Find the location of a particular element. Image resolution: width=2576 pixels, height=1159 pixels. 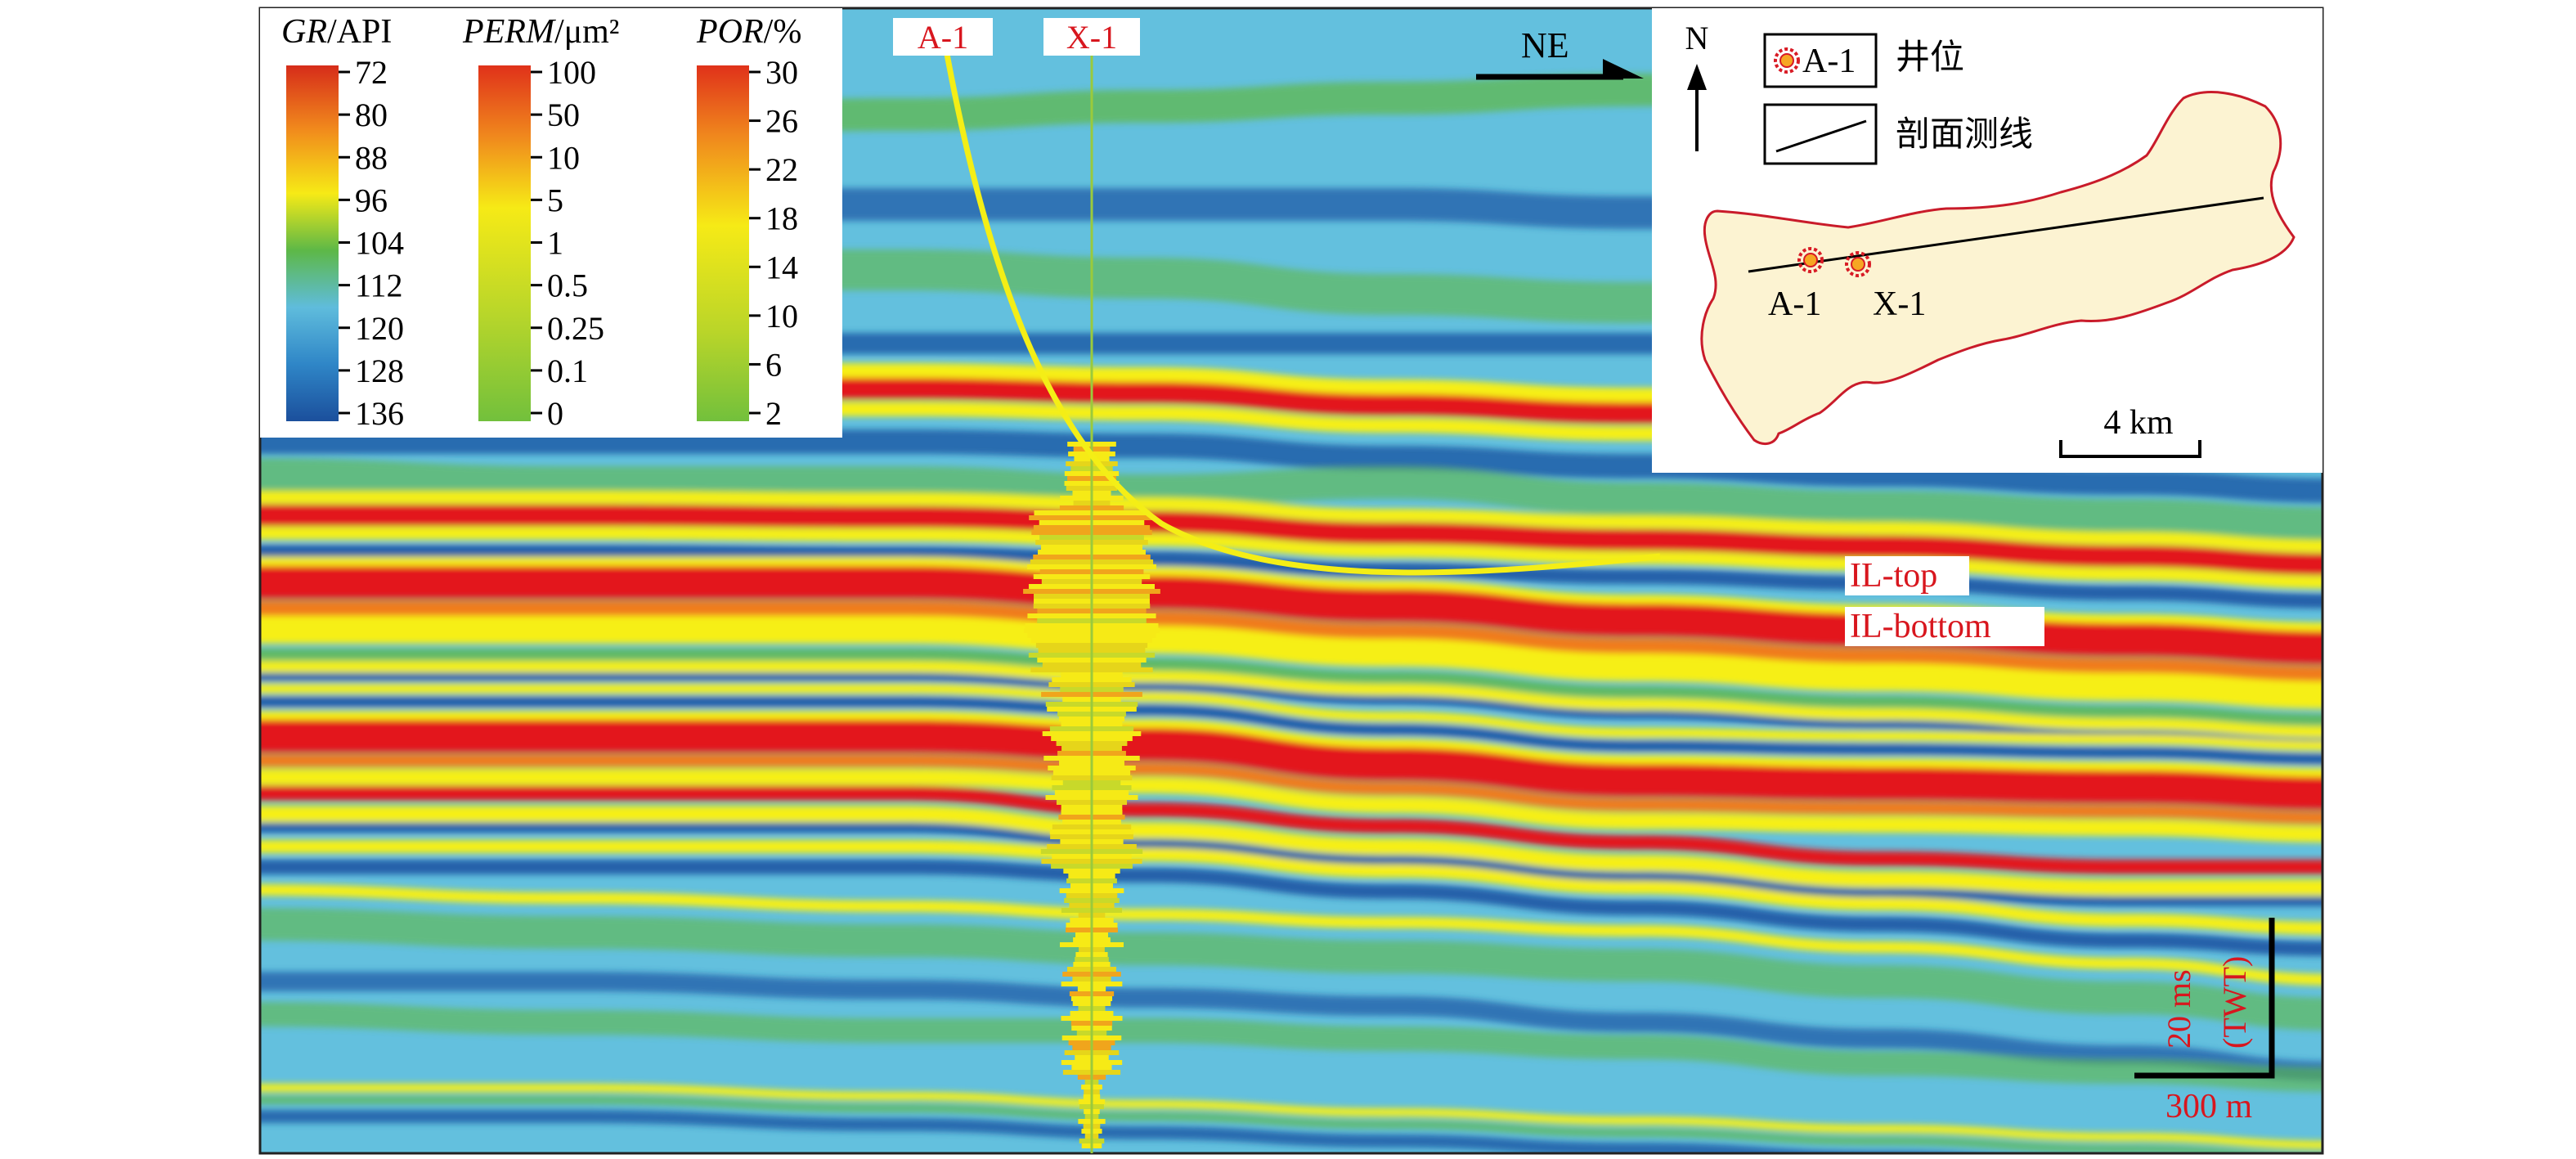

direction-indicator: NE is located at coordinates (1560, 52).